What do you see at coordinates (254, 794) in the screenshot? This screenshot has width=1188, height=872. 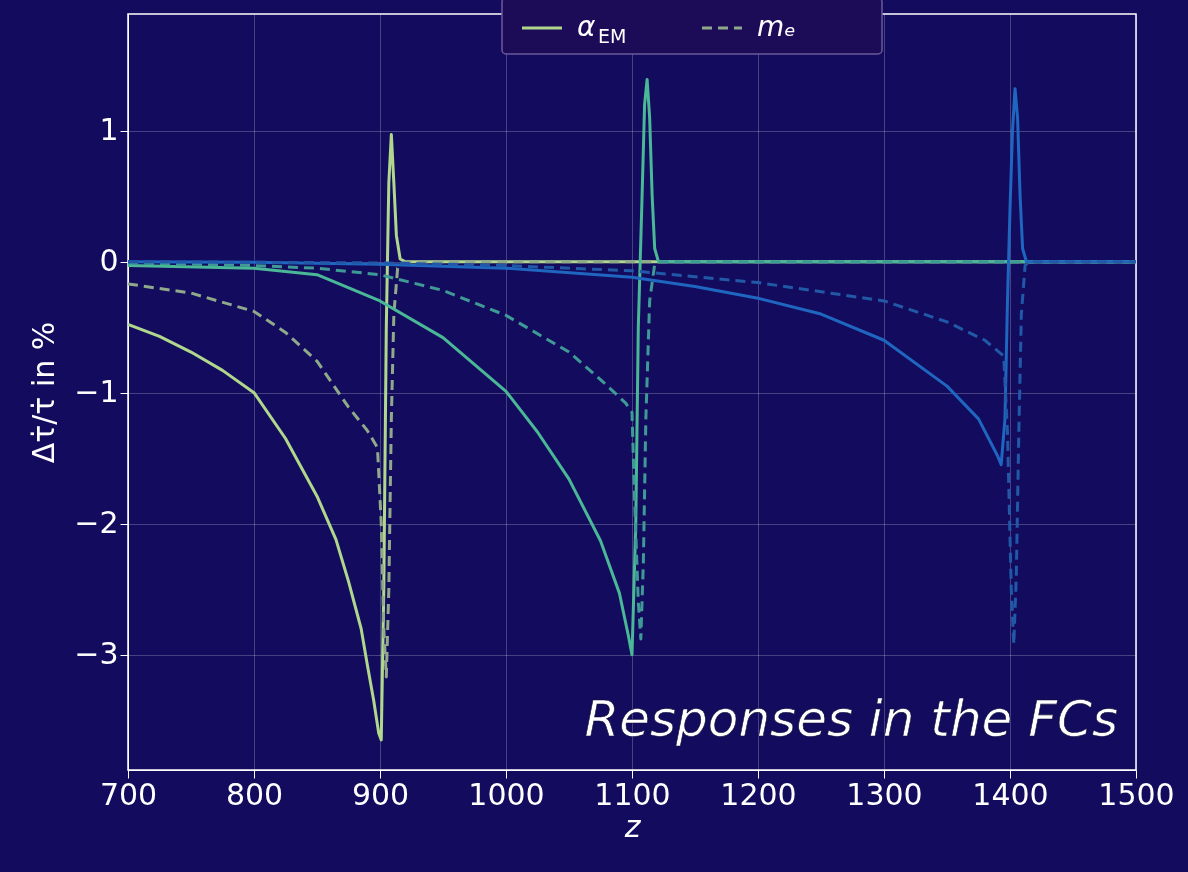 I see `x-tick-label: 800` at bounding box center [254, 794].